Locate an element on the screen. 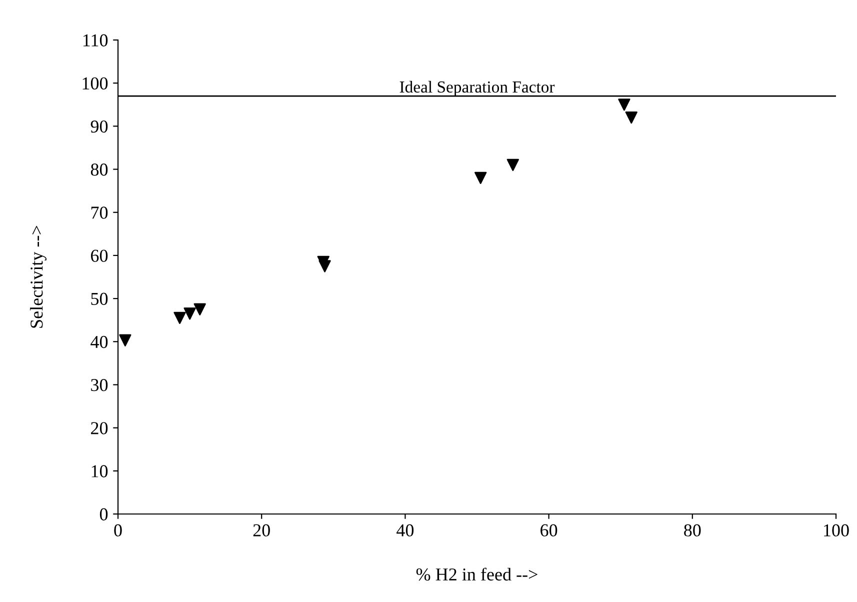 The width and height of the screenshot is (857, 602). y-tick-label: 70 is located at coordinates (99, 212).